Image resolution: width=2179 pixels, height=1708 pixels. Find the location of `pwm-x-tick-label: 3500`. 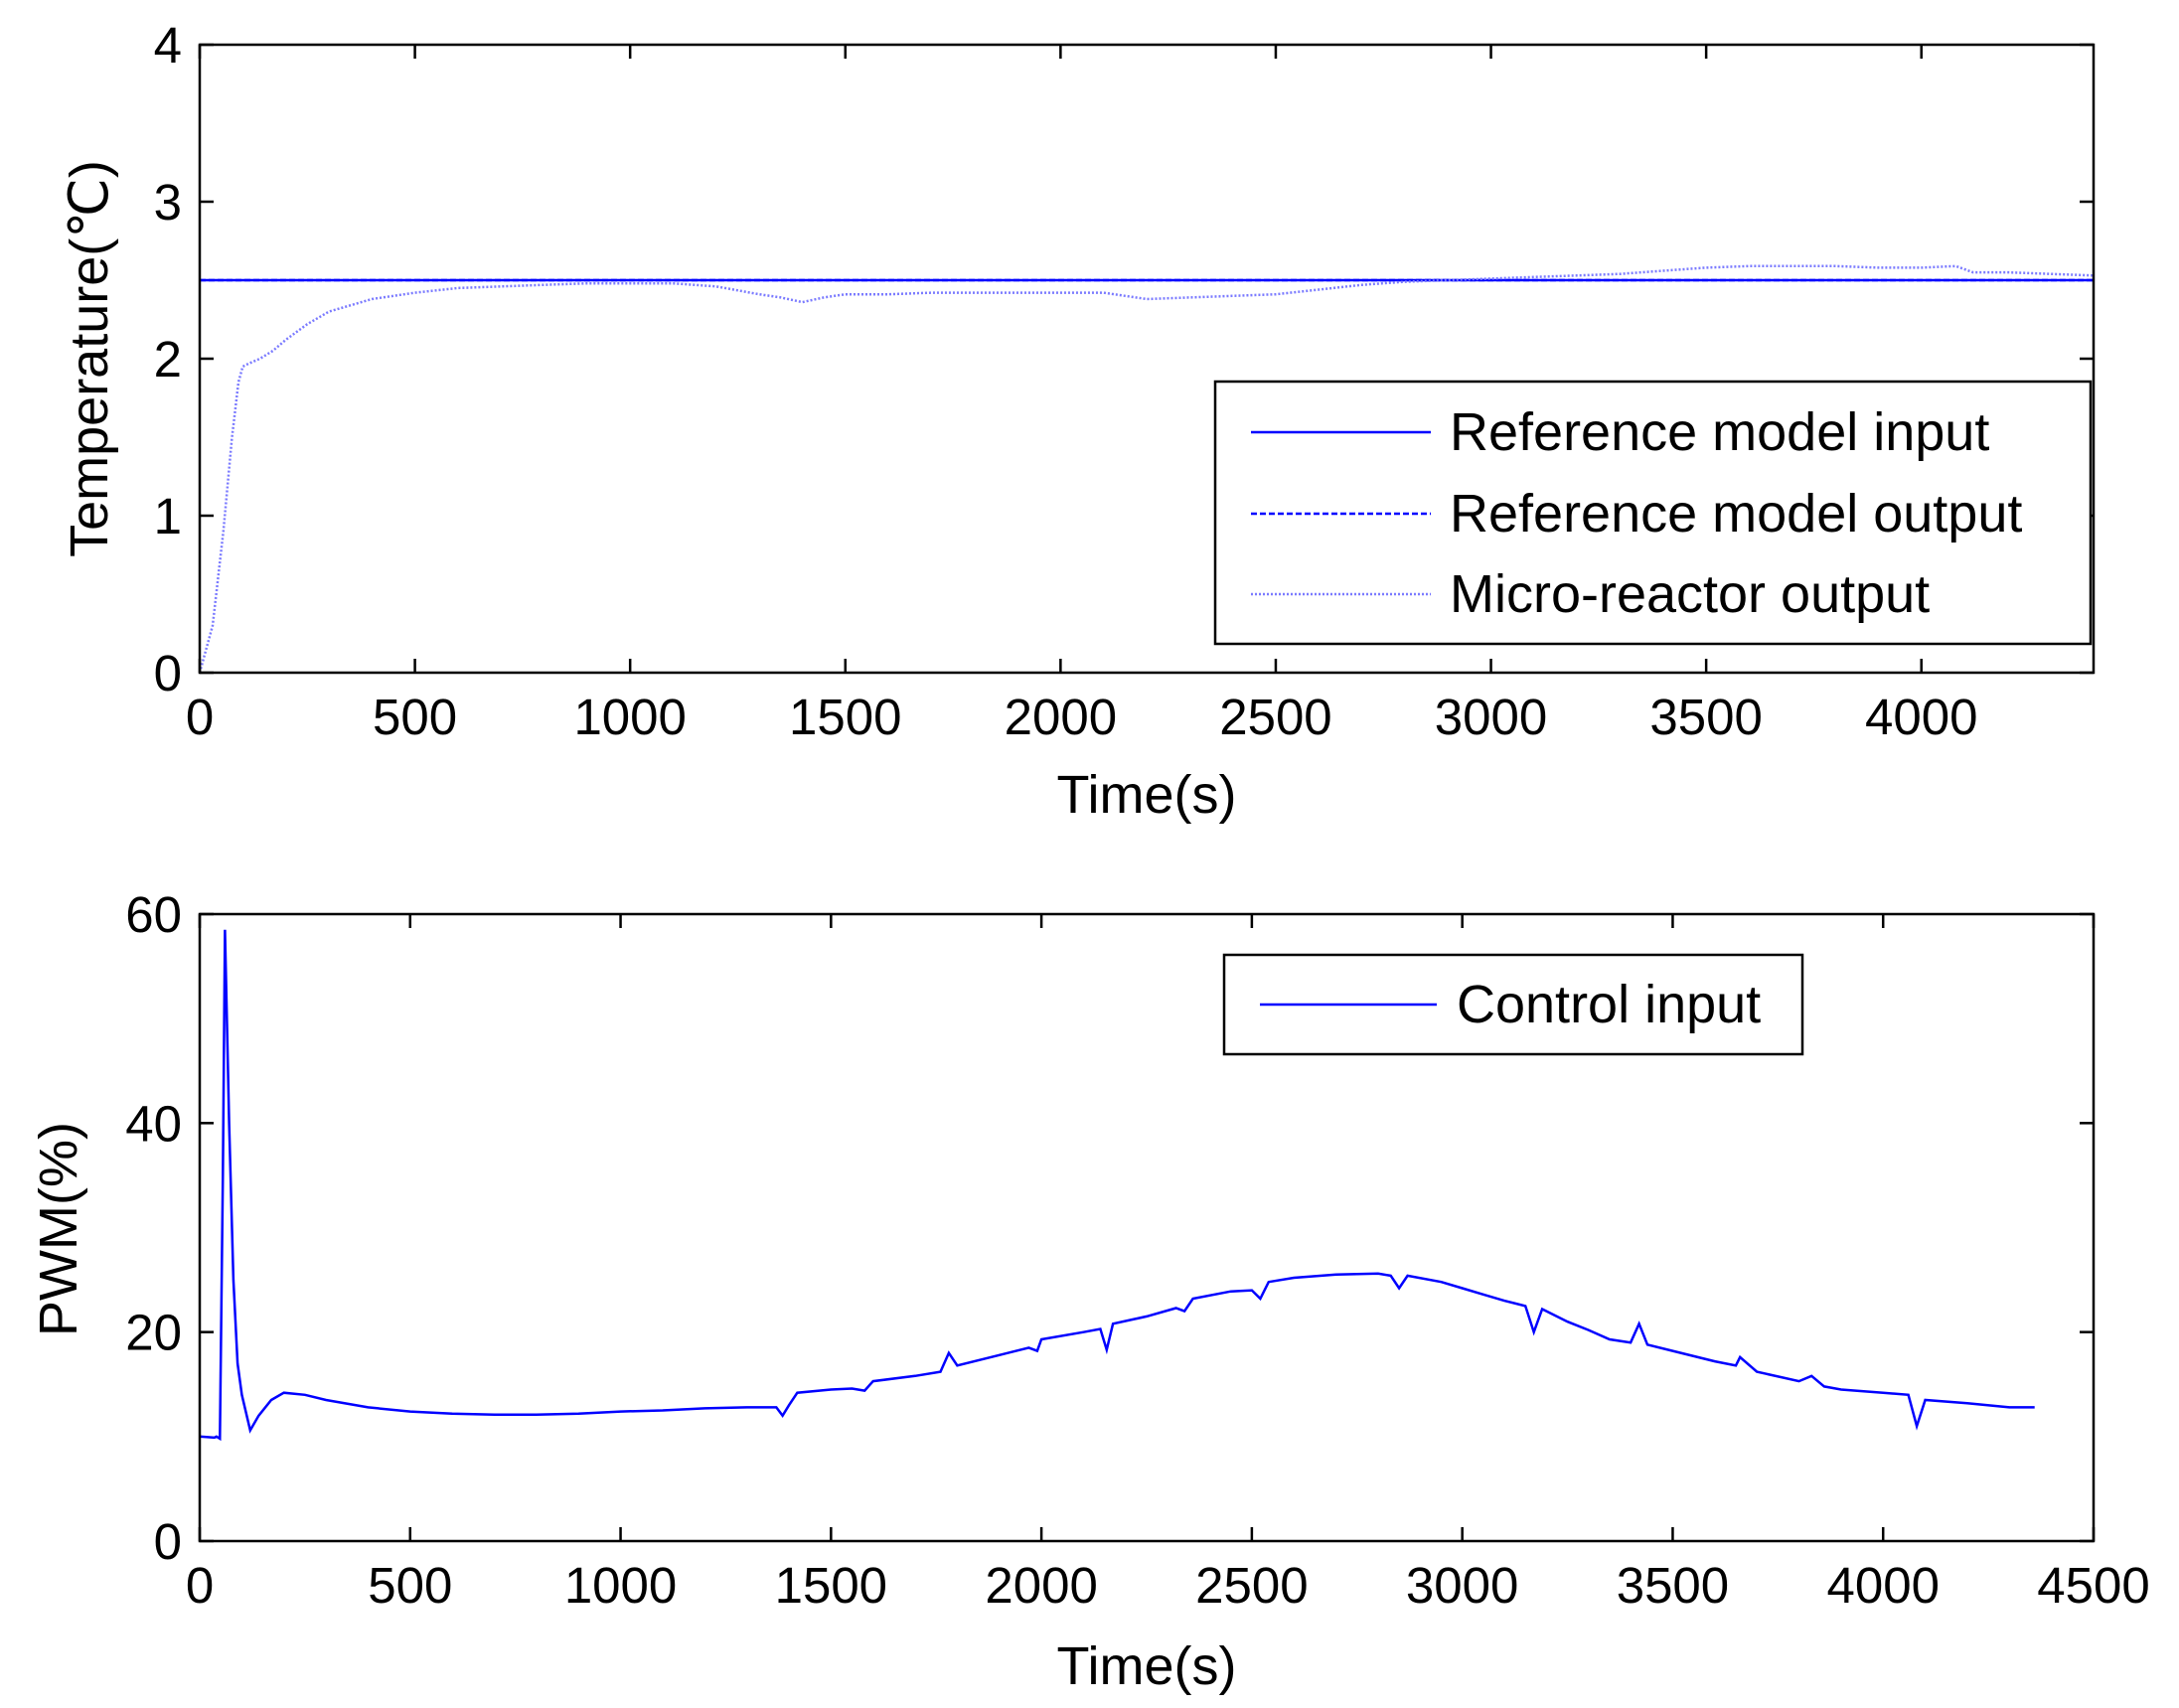

pwm-x-tick-label: 3500 is located at coordinates (1673, 1585).